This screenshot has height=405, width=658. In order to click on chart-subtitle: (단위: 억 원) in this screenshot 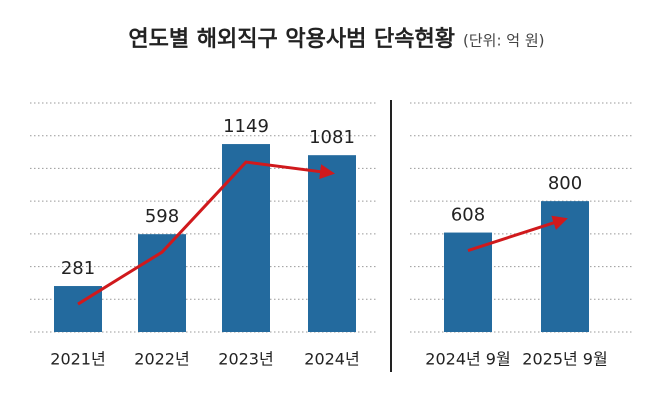, I will do `click(504, 41)`.